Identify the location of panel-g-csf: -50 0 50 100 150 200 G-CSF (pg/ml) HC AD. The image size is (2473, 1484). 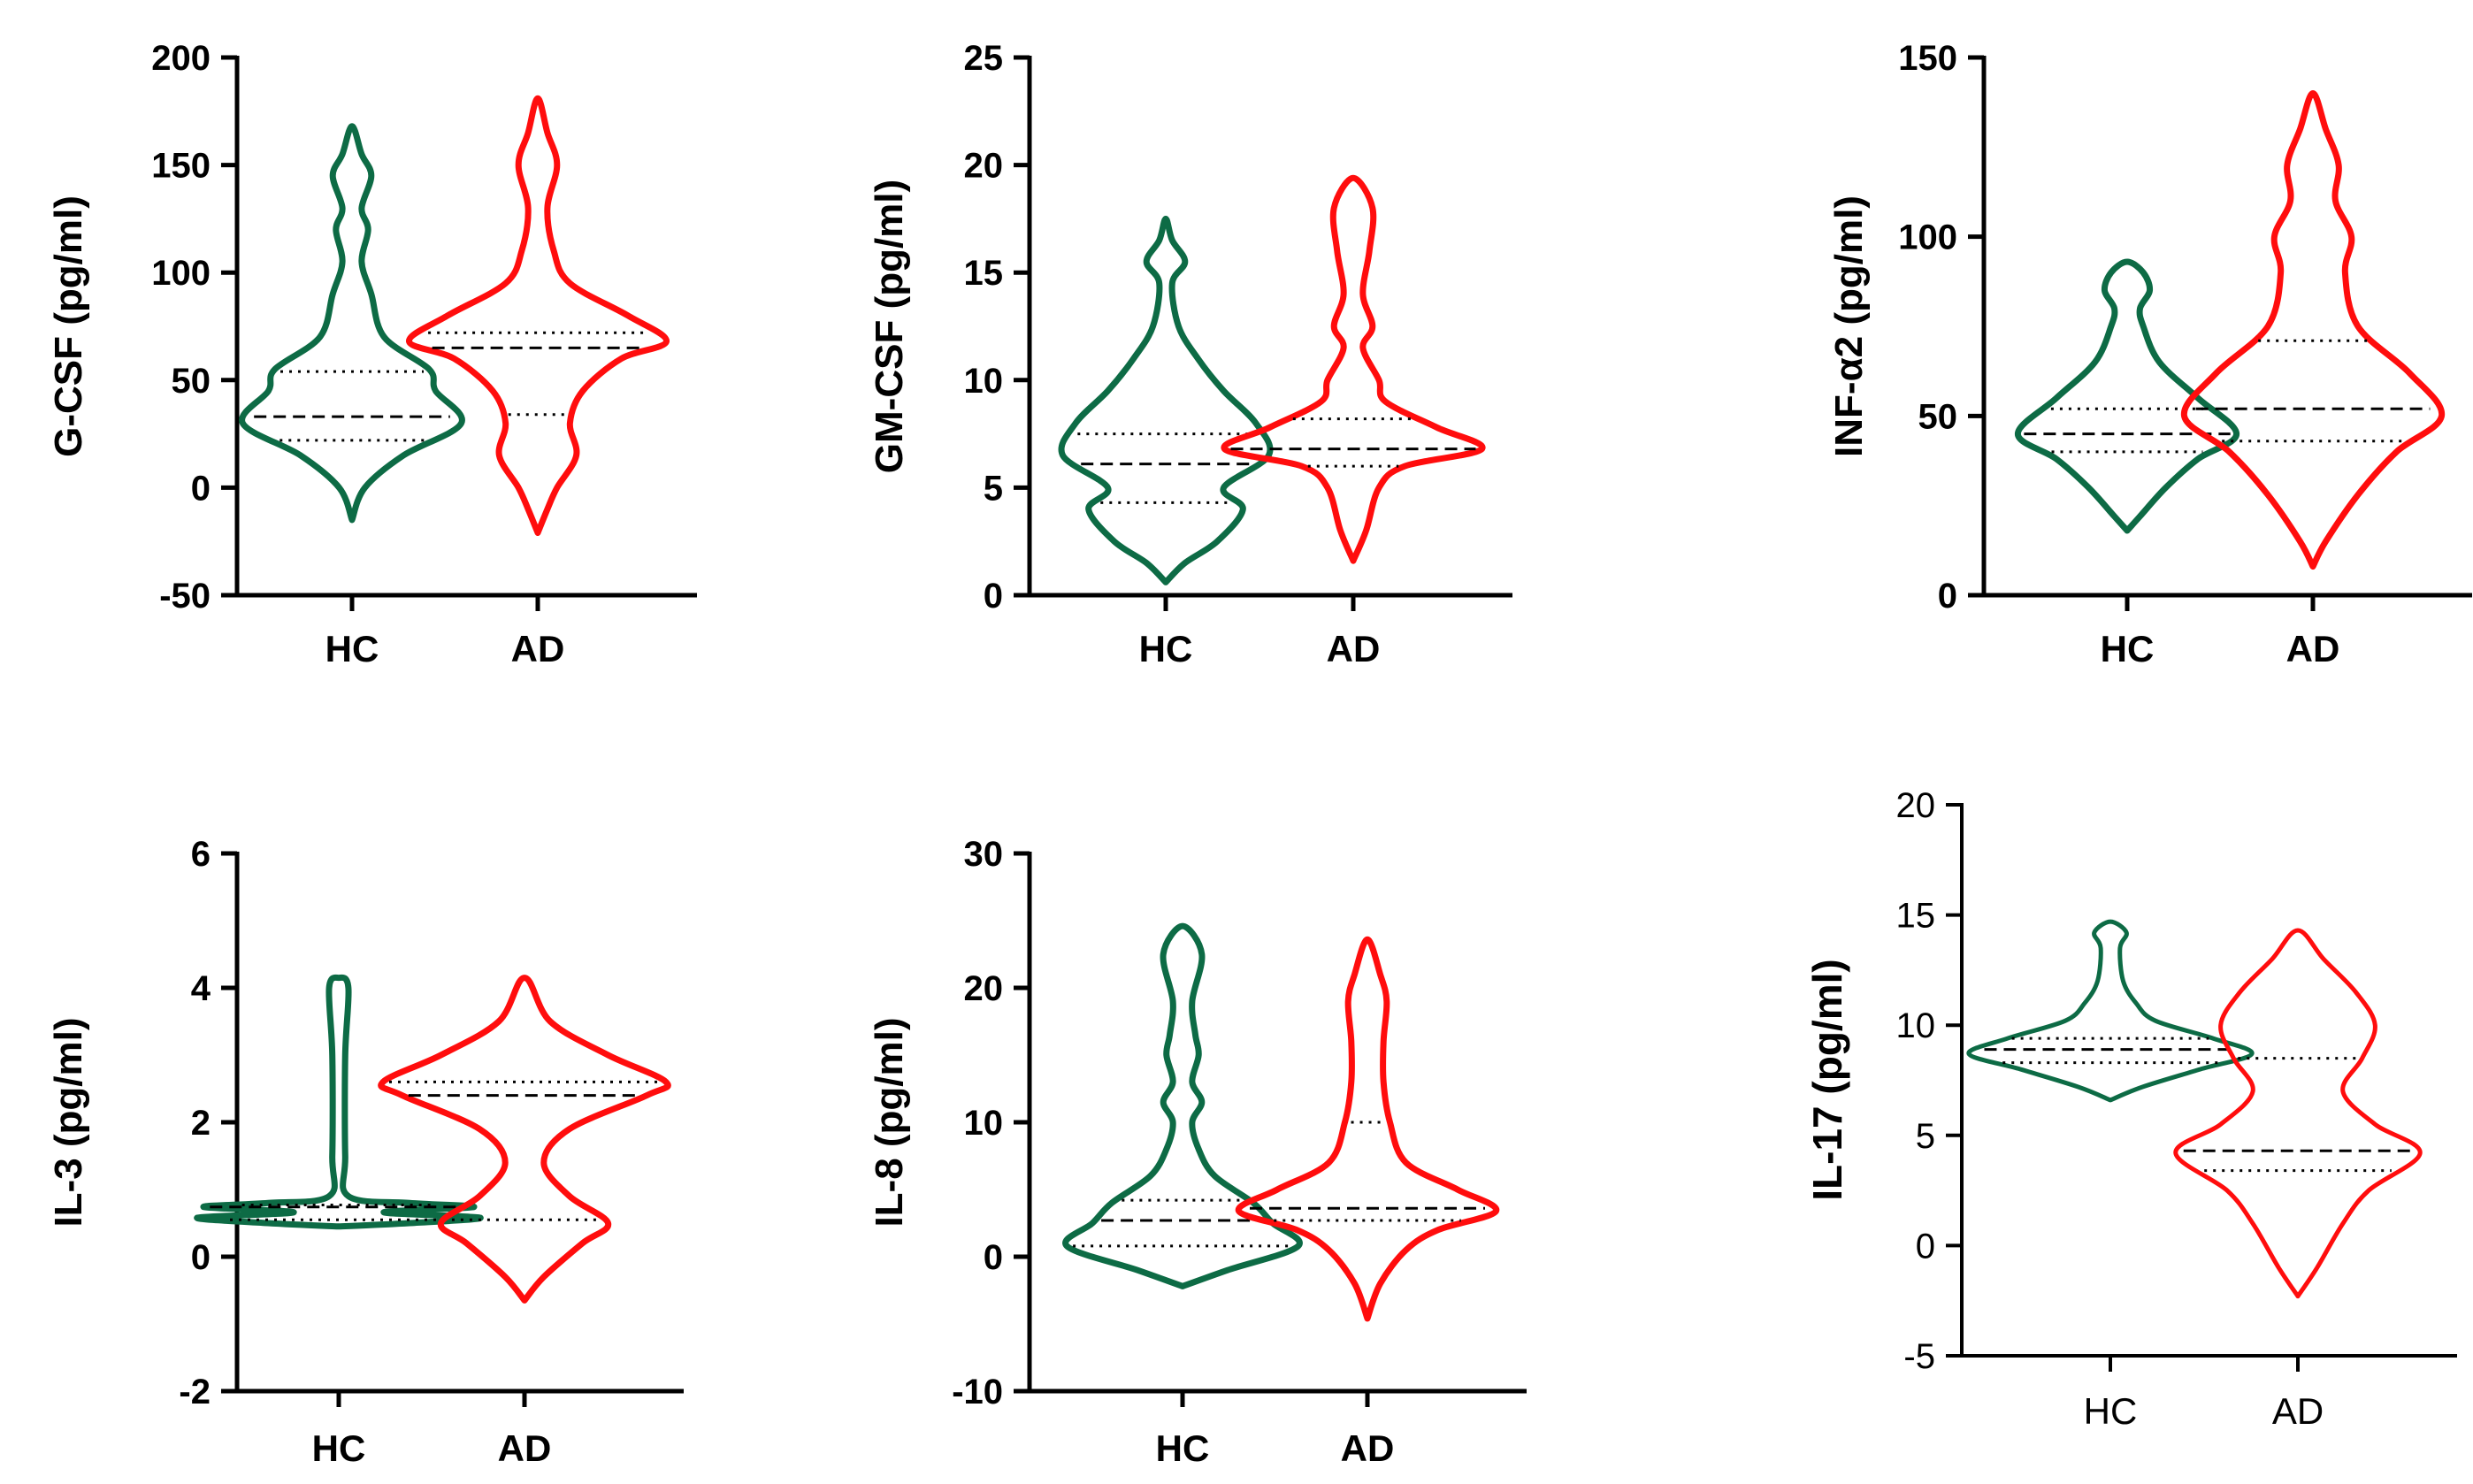
(372, 354).